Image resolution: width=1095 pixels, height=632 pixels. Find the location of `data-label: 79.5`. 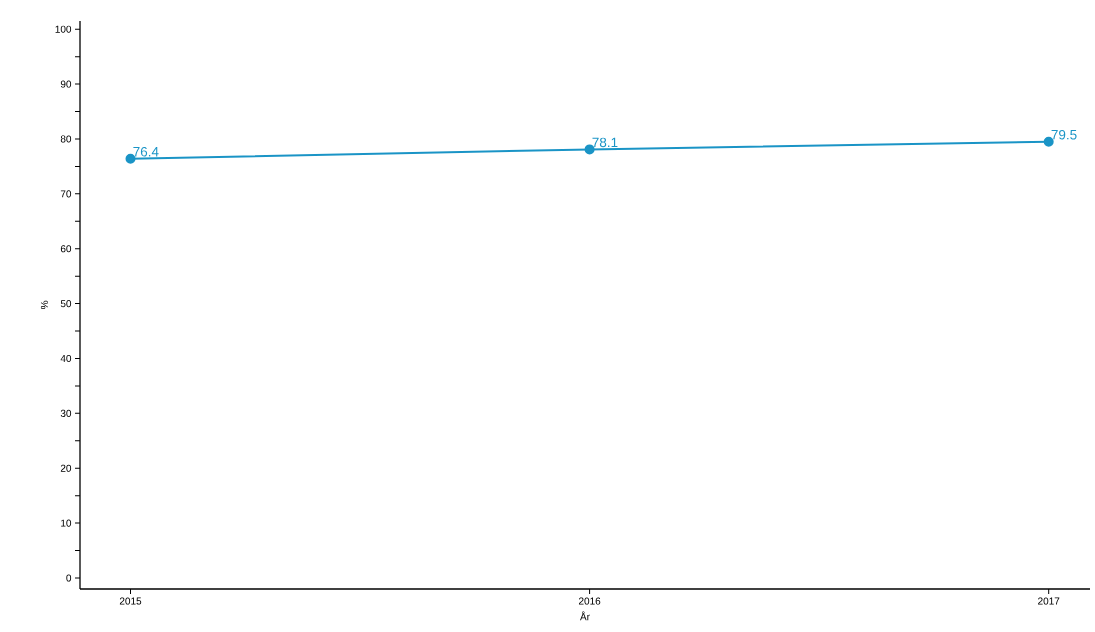

data-label: 79.5 is located at coordinates (1064, 134).